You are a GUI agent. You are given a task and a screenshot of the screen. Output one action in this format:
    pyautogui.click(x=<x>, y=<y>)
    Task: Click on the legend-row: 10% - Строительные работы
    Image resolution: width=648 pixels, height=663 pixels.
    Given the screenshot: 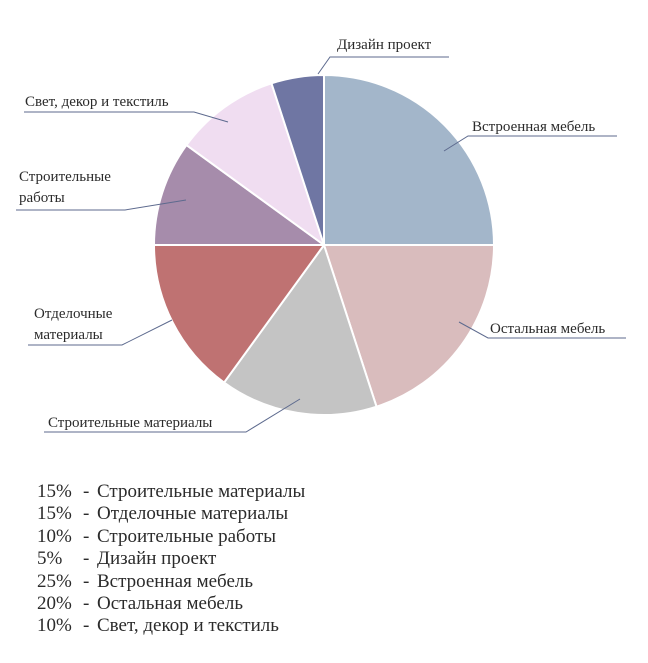 What is the action you would take?
    pyautogui.click(x=171, y=537)
    